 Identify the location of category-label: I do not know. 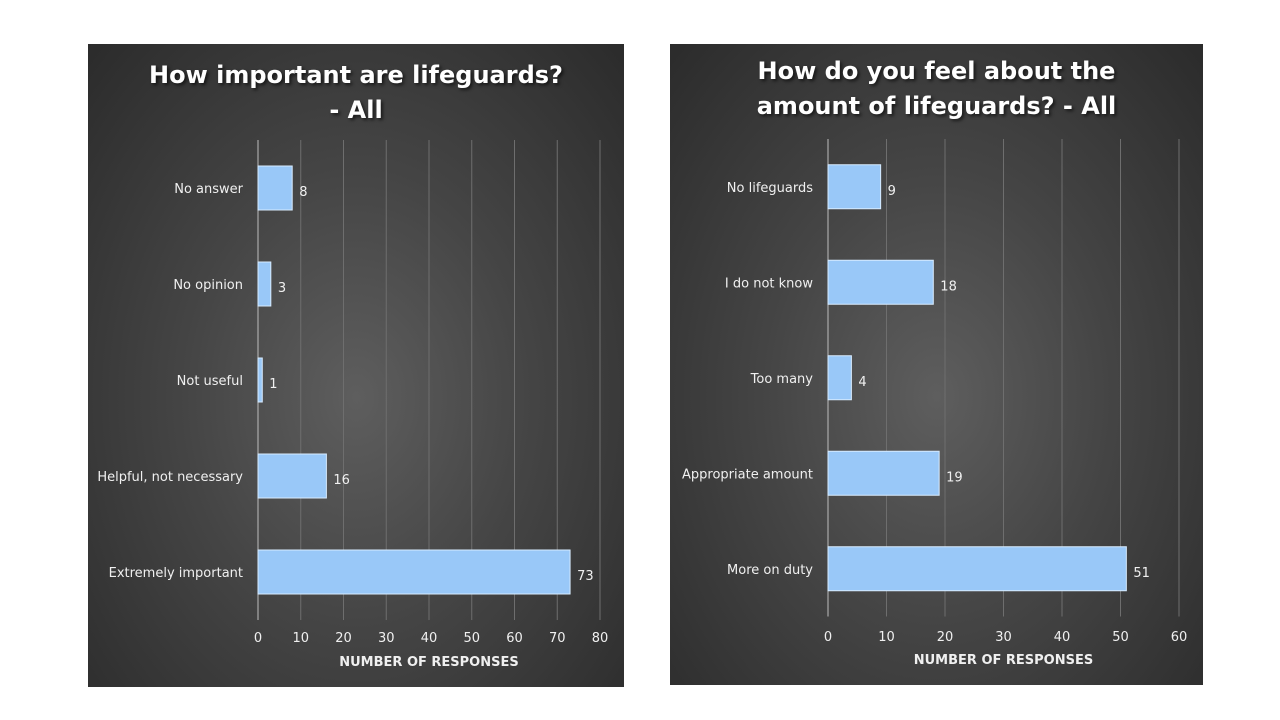
(769, 283).